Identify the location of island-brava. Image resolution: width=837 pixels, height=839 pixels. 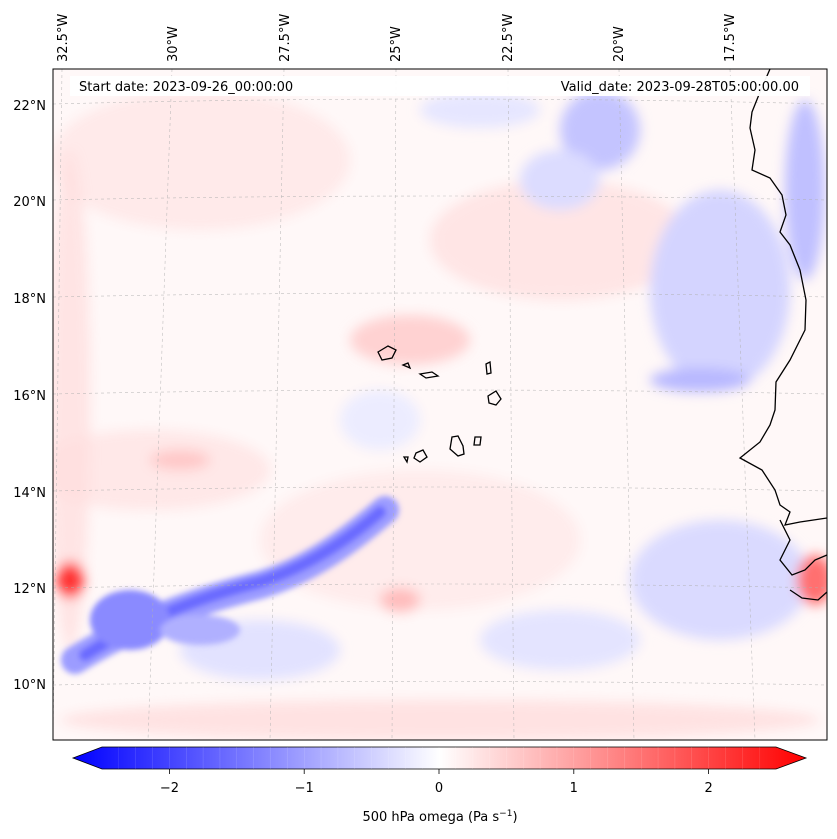
(405, 460).